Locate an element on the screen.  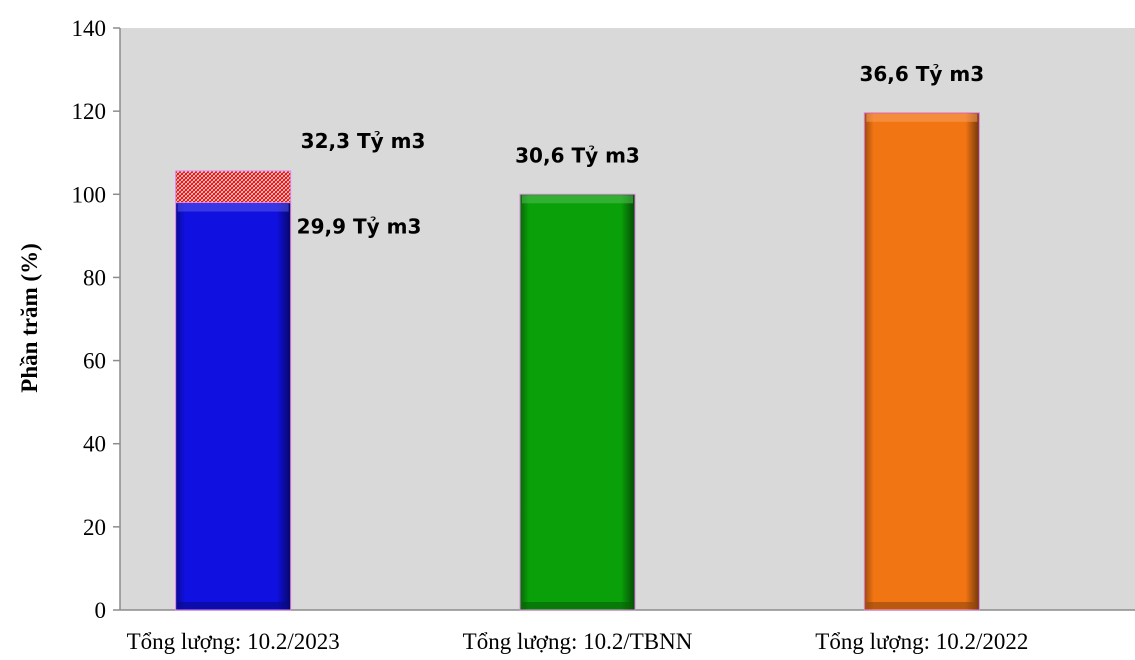
y-ticks: 0 20 40 60 80 100 120 140 is located at coordinates (96, 319).